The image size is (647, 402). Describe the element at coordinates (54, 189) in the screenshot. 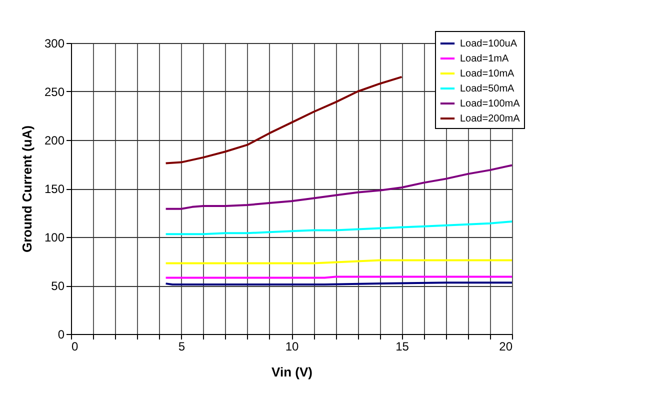

I see `y-tick-label: 150` at that location.